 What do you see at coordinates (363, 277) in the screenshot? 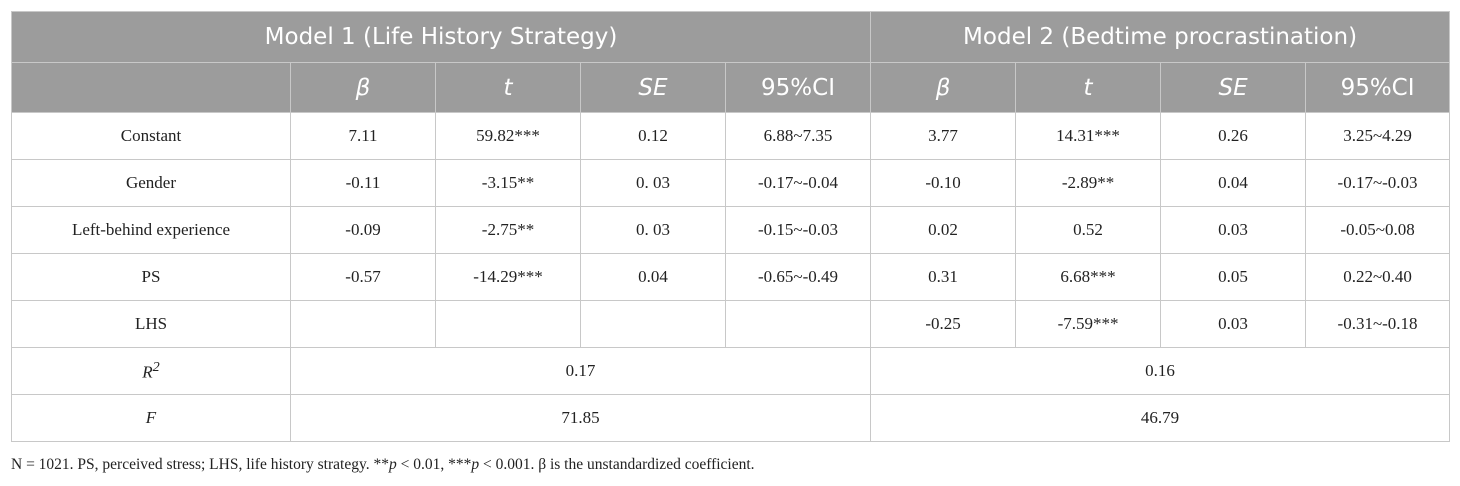
I see `m1-beta: -0.57` at bounding box center [363, 277].